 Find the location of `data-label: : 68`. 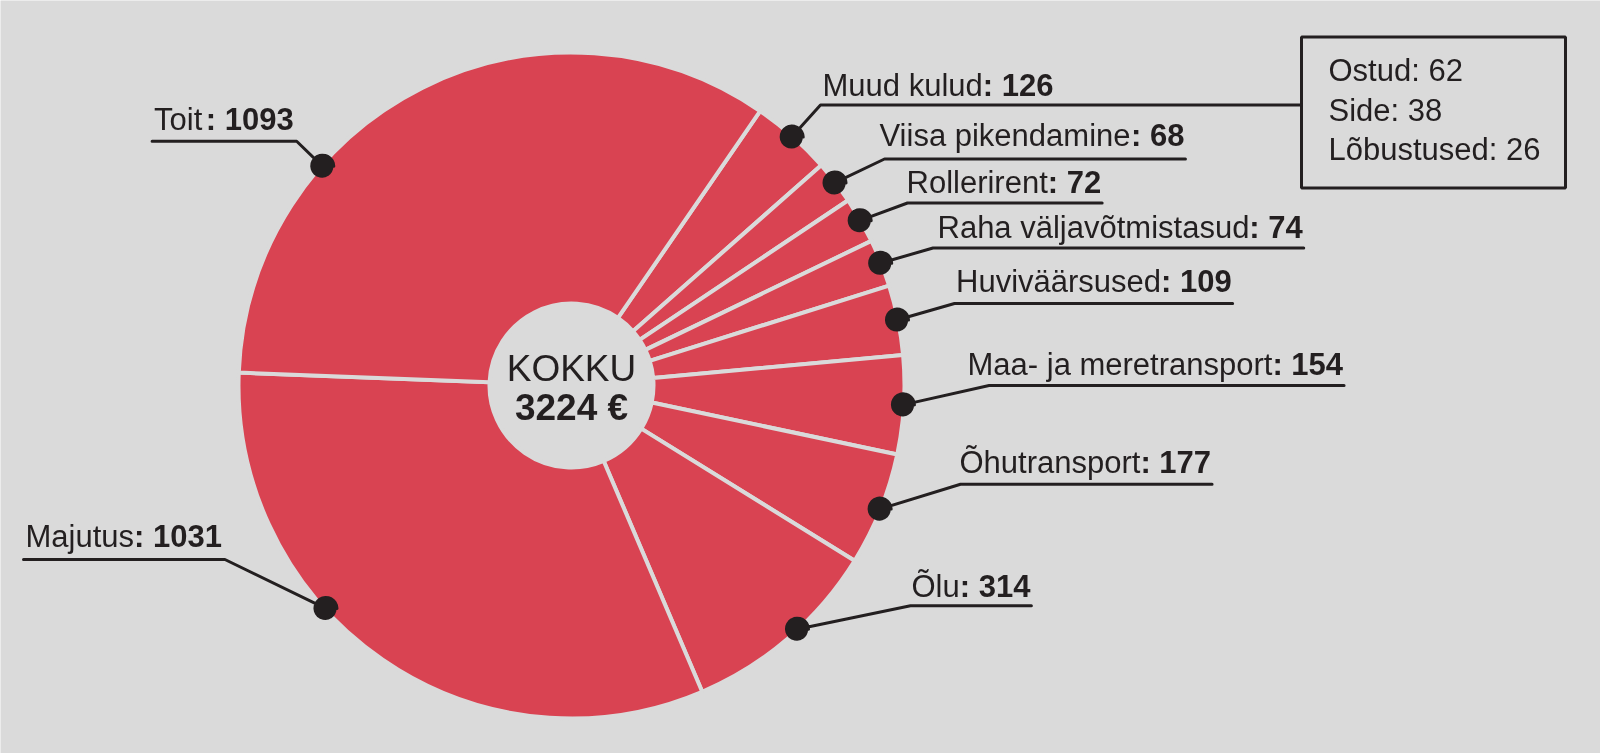

data-label: : 68 is located at coordinates (1158, 135).